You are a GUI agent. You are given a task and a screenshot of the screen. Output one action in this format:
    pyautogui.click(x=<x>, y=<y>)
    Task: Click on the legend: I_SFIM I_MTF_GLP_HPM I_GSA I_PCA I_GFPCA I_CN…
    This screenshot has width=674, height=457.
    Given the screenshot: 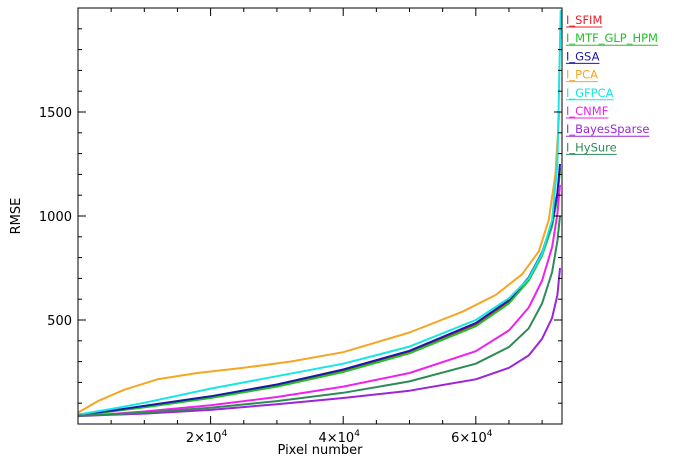 What is the action you would take?
    pyautogui.click(x=612, y=84)
    